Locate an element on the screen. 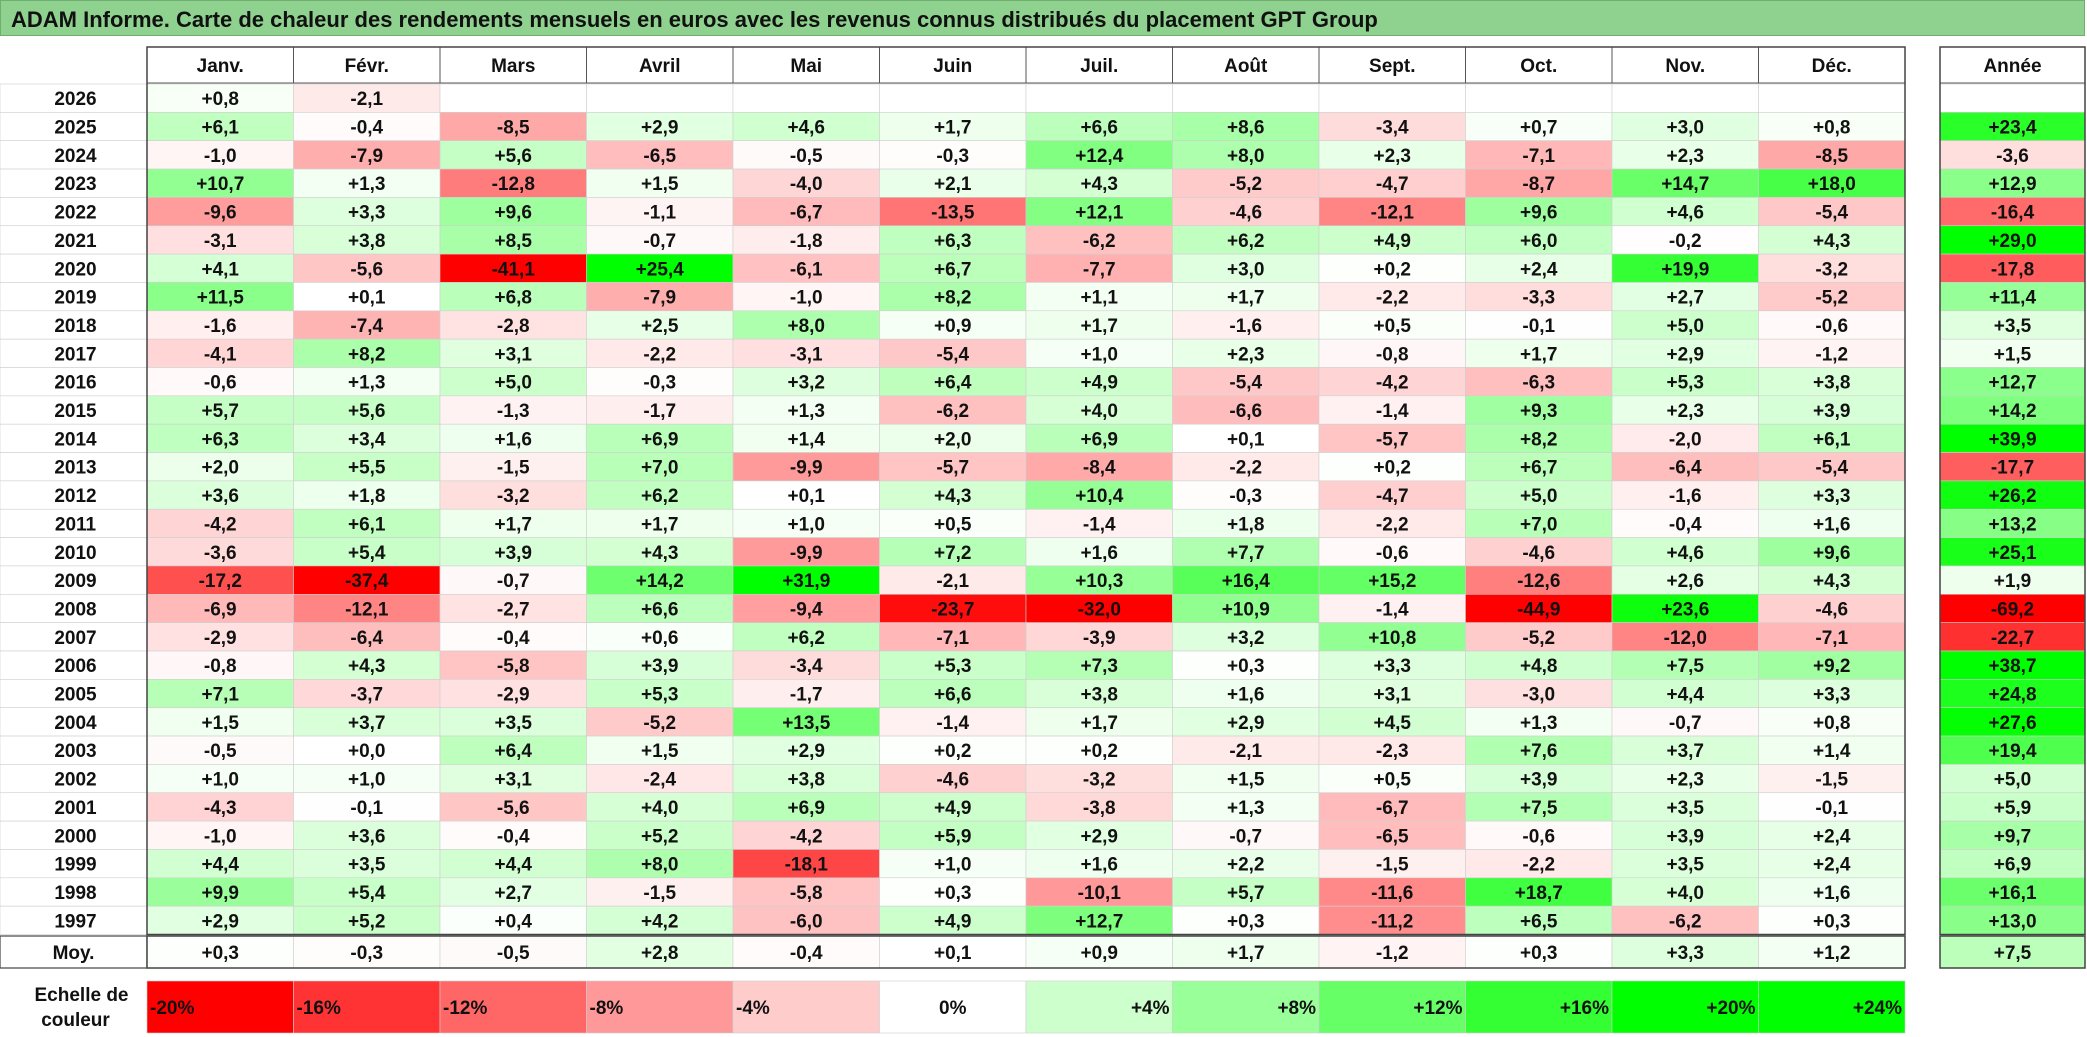 This screenshot has height=1037, width=2087. cell-value: -2,2 is located at coordinates (659, 354).